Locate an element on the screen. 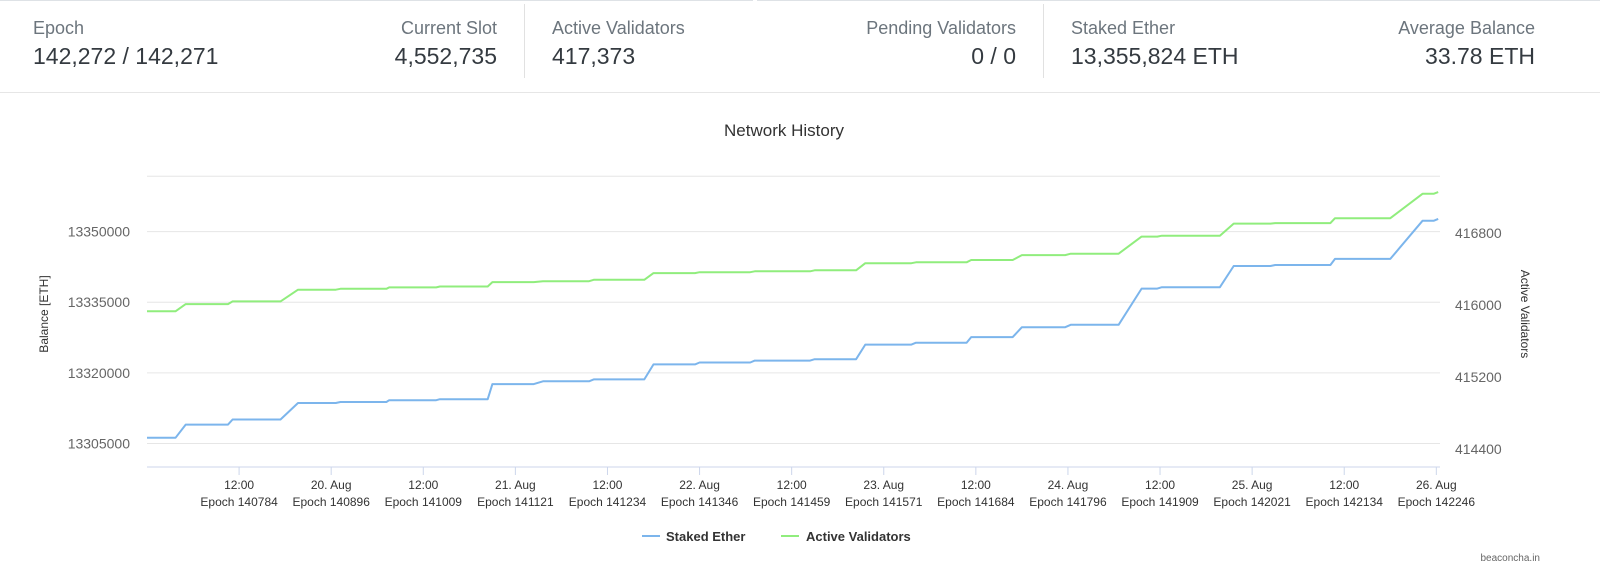  x-tick-epoch-label: Epoch 141796 is located at coordinates (1068, 502).